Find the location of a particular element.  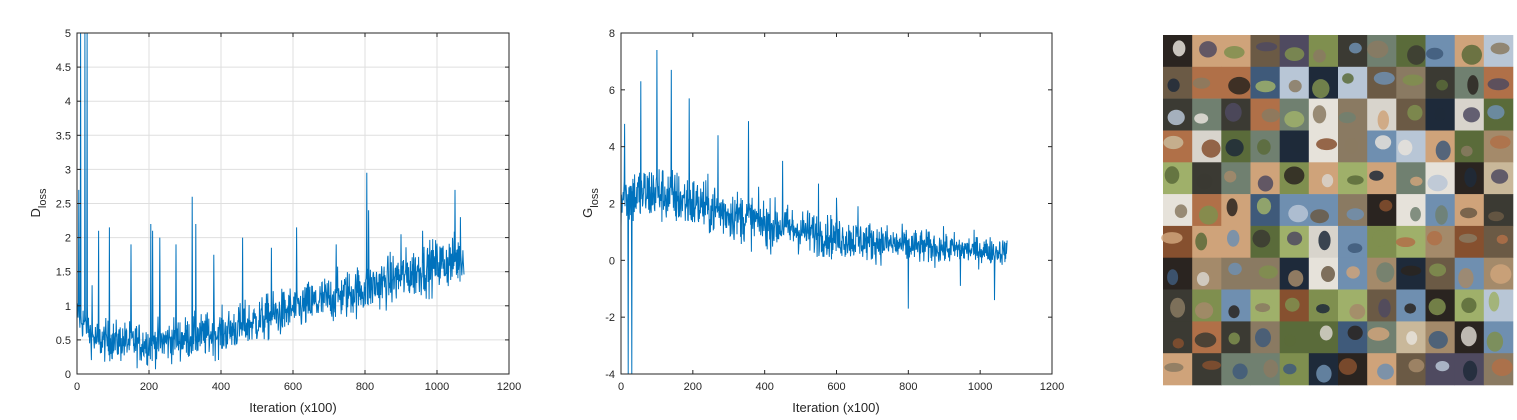

g-loss-y-axis-label: Gloss is located at coordinates (590, 203).